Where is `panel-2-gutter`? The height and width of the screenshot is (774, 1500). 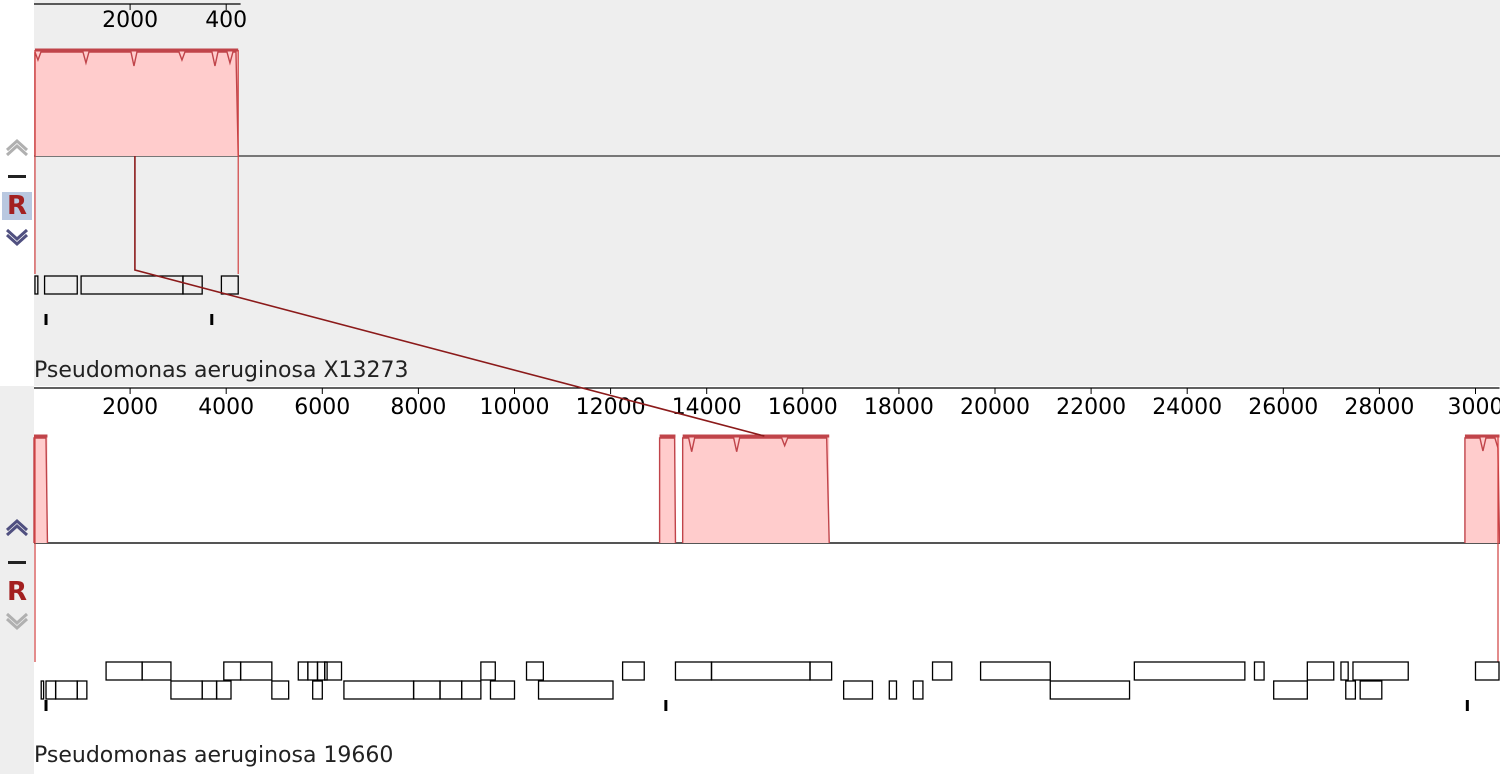 panel-2-gutter is located at coordinates (17, 580).